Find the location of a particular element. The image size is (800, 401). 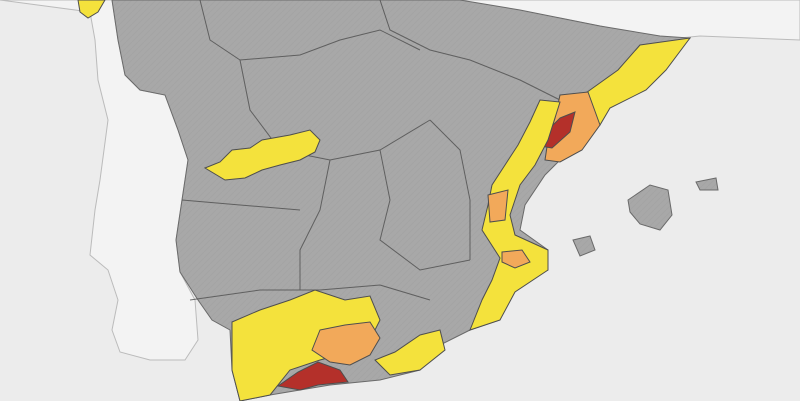

central-system is located at coordinates (262, 155).